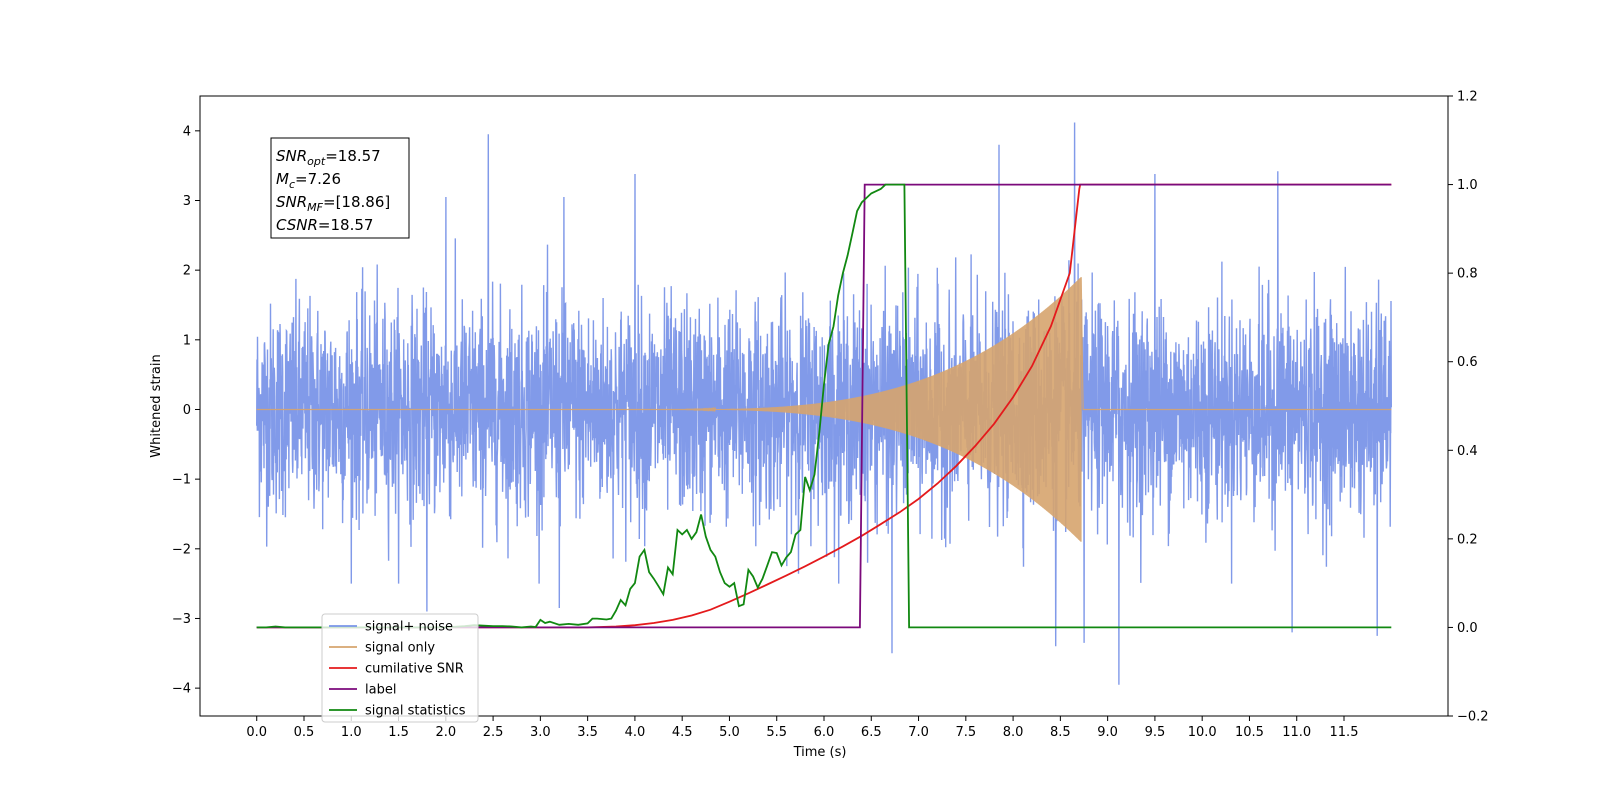  What do you see at coordinates (820, 752) in the screenshot?
I see `x-axis-label: Time (s)` at bounding box center [820, 752].